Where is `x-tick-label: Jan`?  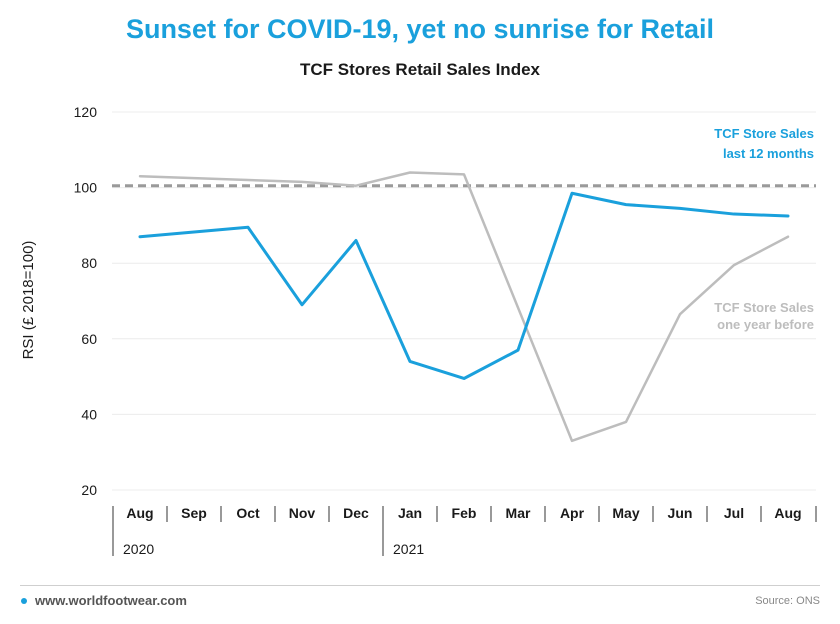 x-tick-label: Jan is located at coordinates (410, 513).